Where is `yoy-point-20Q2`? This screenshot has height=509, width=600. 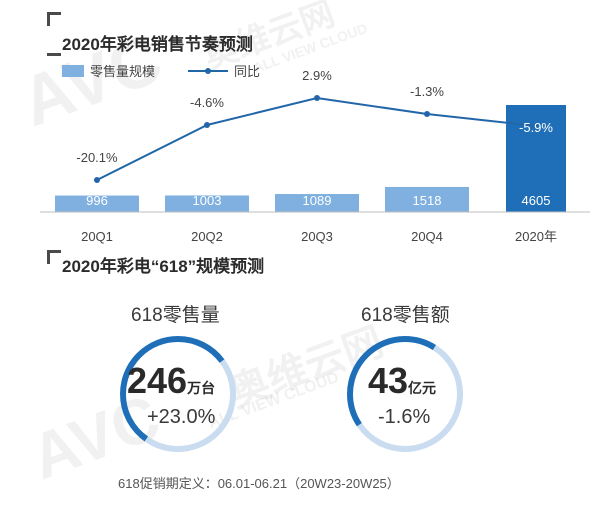 yoy-point-20Q2 is located at coordinates (207, 125).